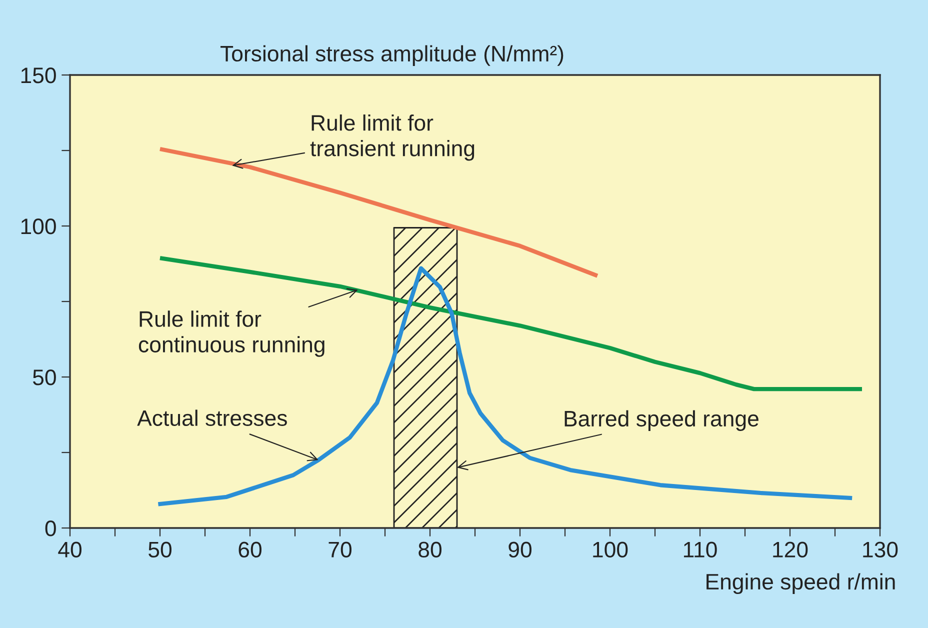 This screenshot has width=928, height=628. I want to click on x-tick-label: 40, so click(70, 550).